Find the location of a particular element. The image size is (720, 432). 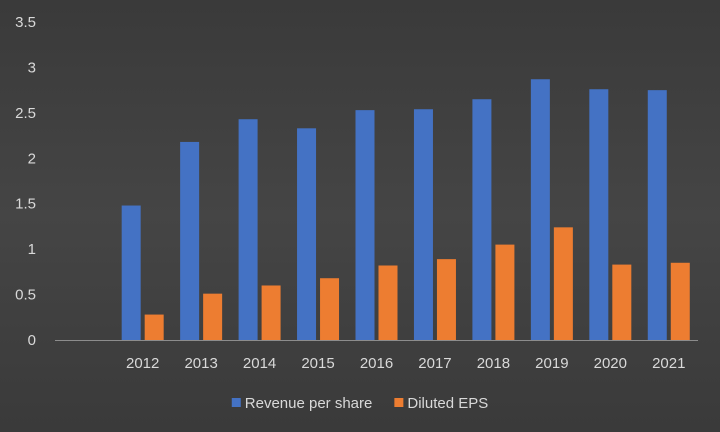

bar-revenue-per-share-2019 is located at coordinates (540, 210).